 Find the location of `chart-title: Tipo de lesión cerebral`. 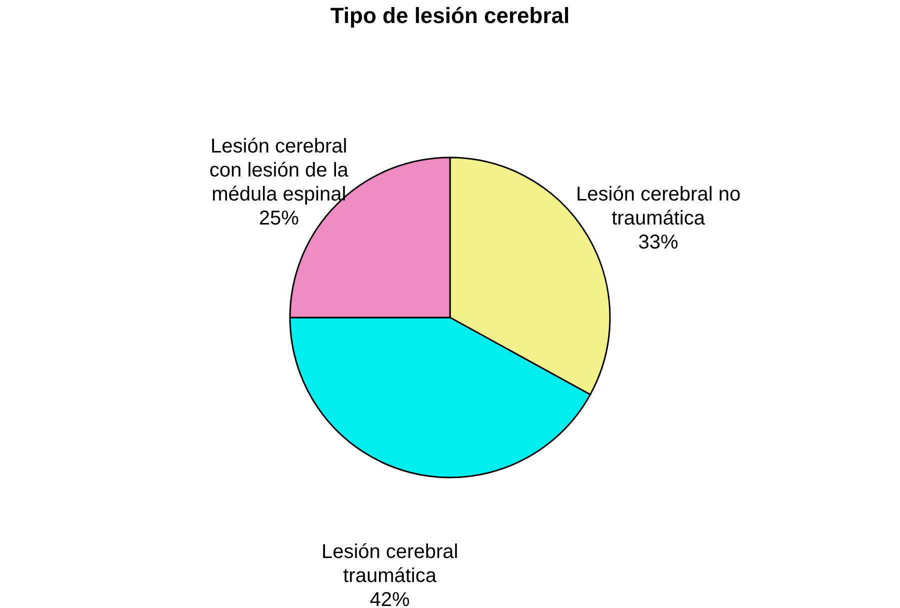

chart-title: Tipo de lesión cerebral is located at coordinates (450, 15).